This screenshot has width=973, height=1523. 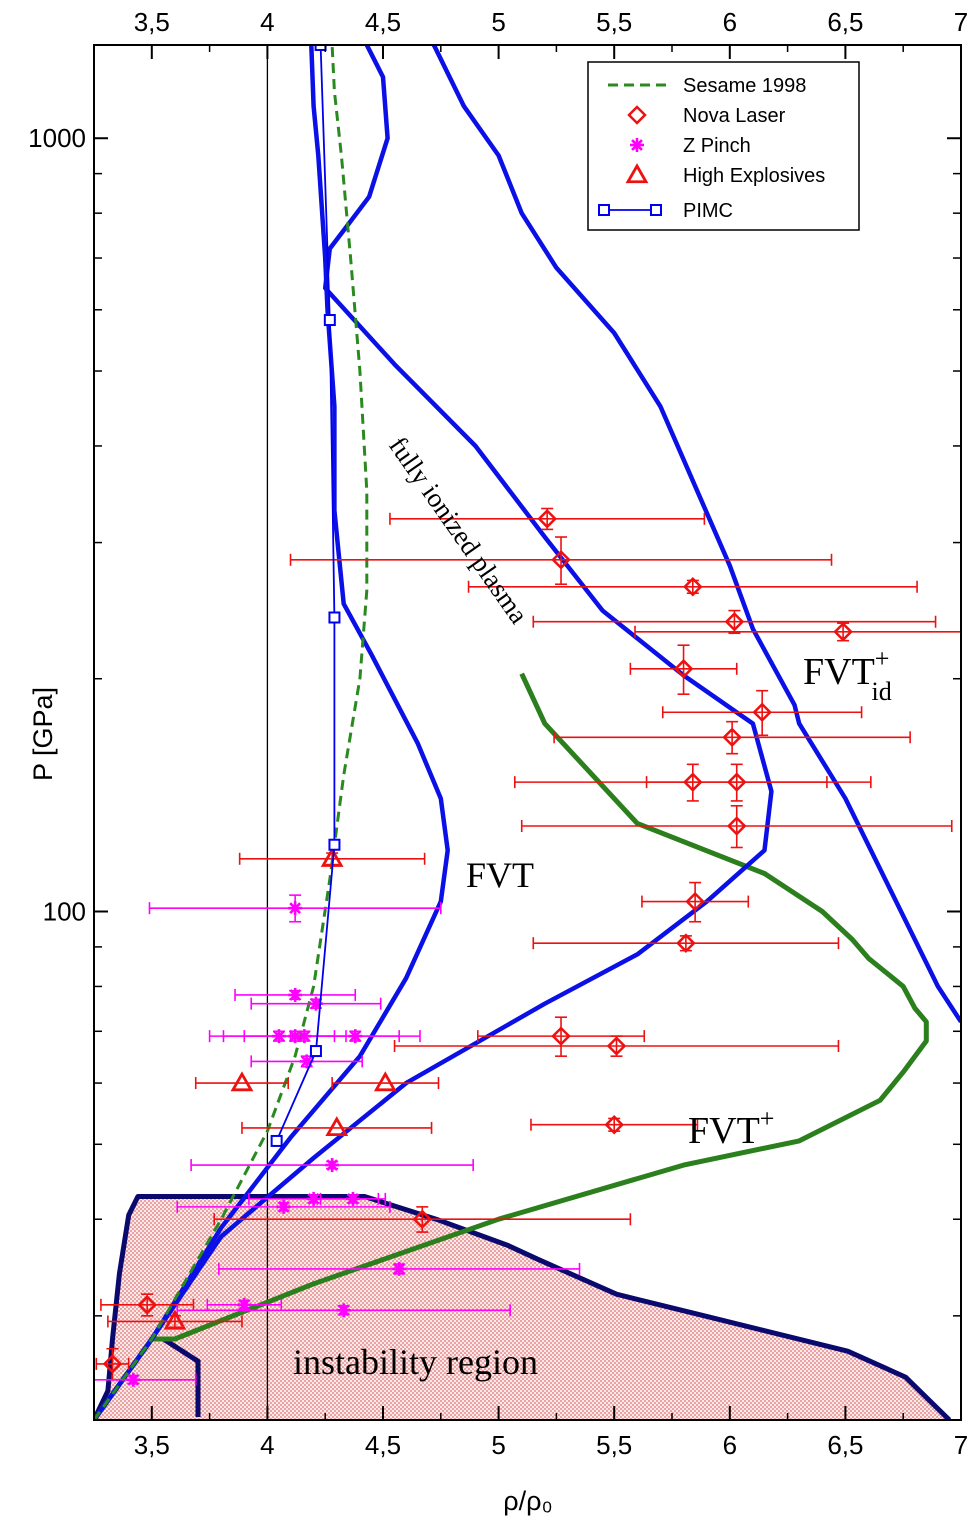 What do you see at coordinates (730, 22) in the screenshot?
I see `x-tick-label-top: 6` at bounding box center [730, 22].